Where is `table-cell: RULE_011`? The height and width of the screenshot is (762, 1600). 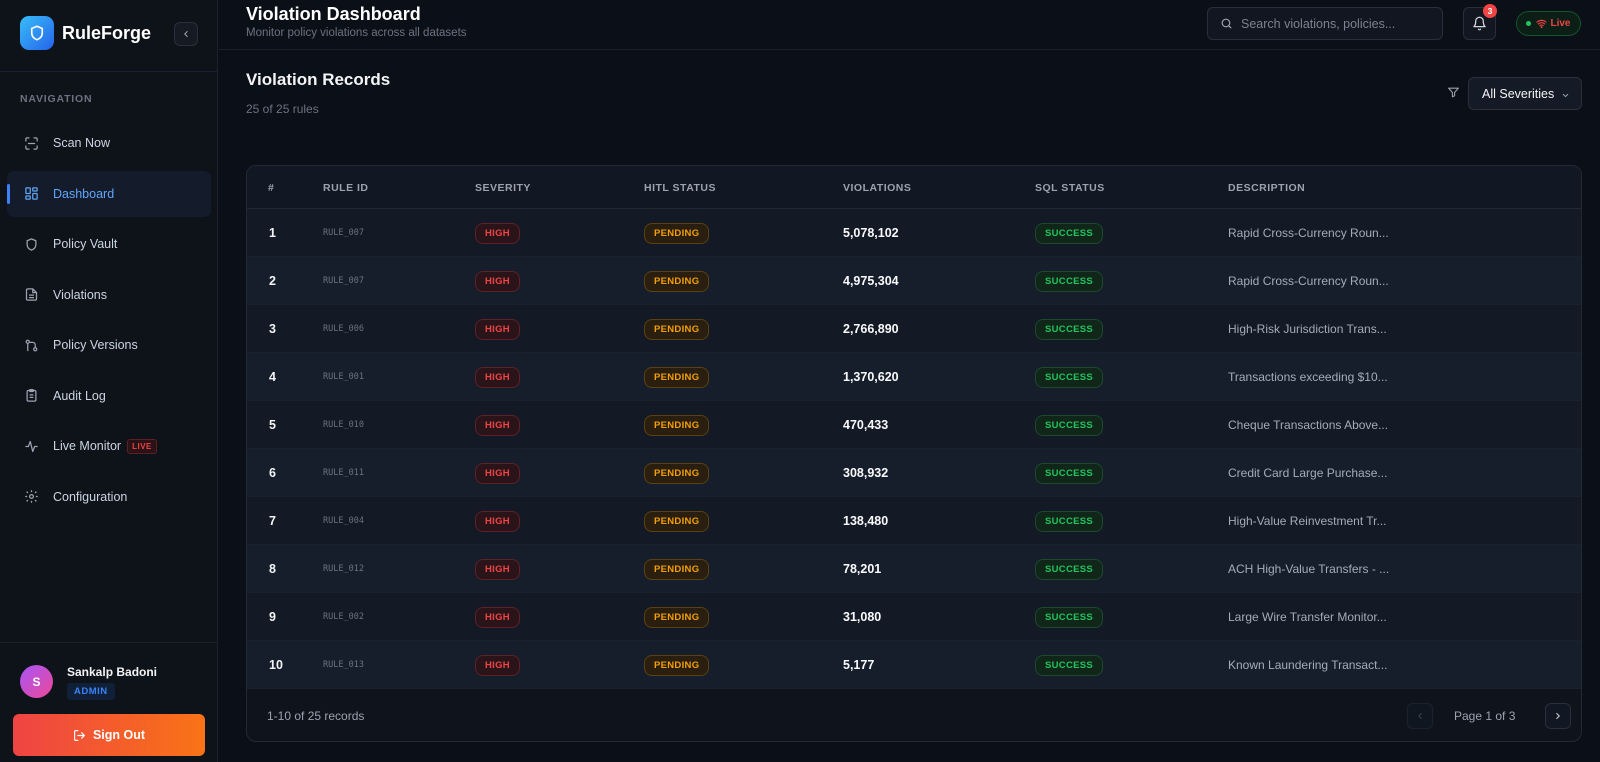
table-cell: RULE_011 is located at coordinates (343, 473).